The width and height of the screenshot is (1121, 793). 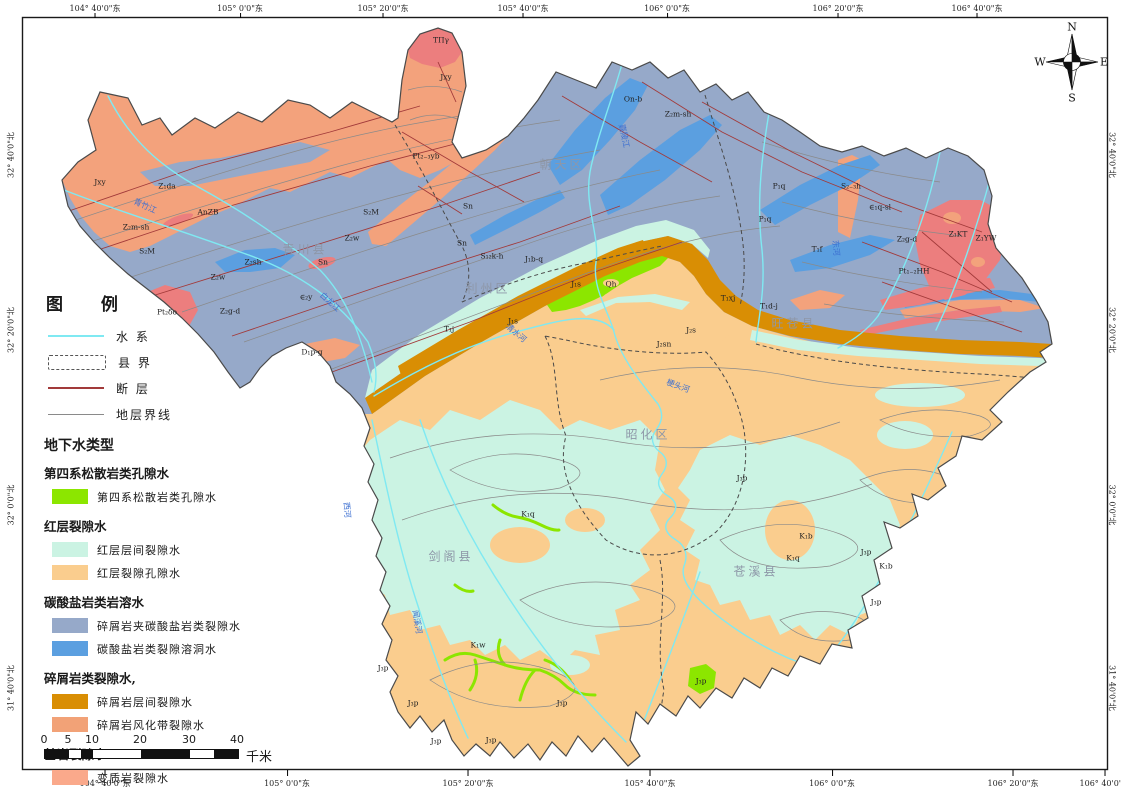 I want to click on longitude-label: 106° 40'0"东, so click(x=977, y=11).